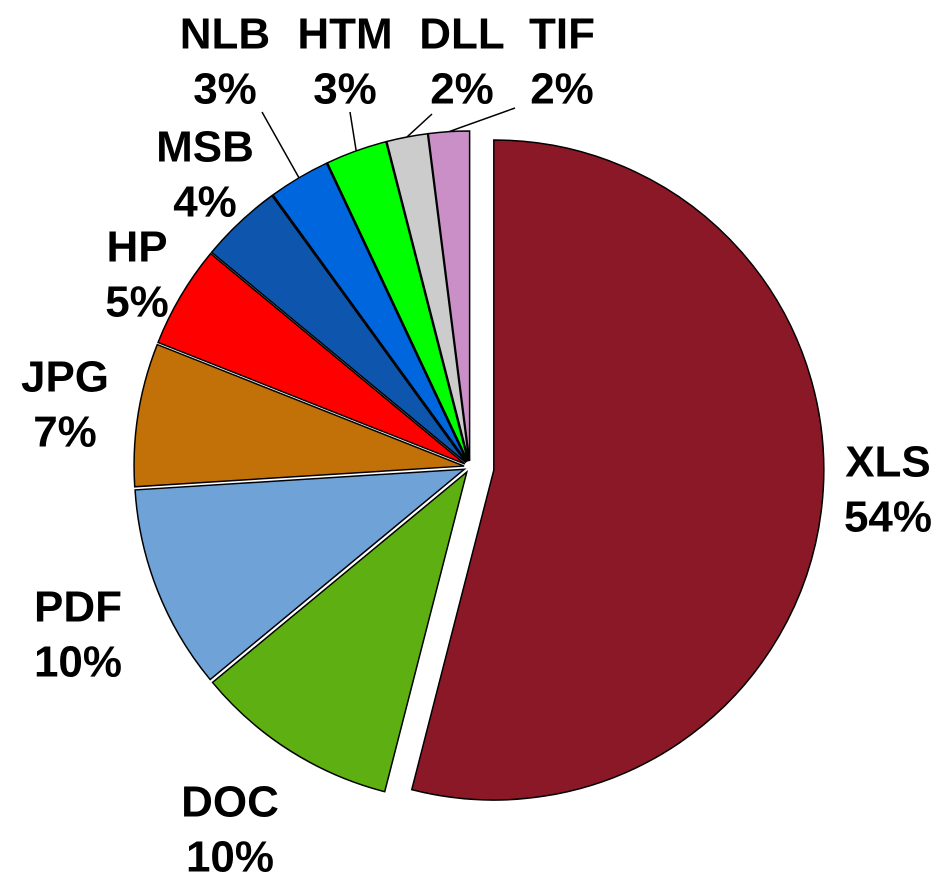  I want to click on slice-label: DOC, so click(230, 802).